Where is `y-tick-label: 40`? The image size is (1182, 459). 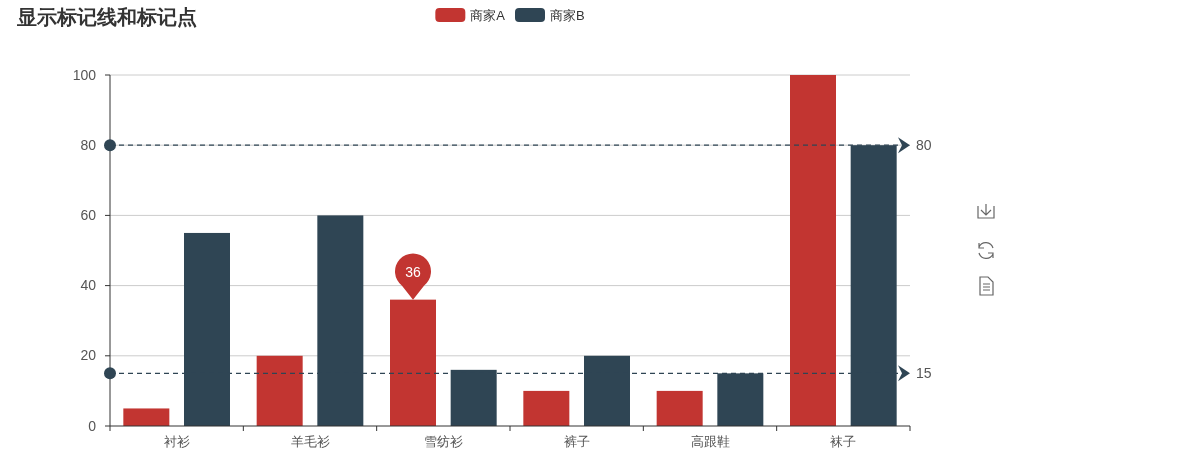 y-tick-label: 40 is located at coordinates (88, 285).